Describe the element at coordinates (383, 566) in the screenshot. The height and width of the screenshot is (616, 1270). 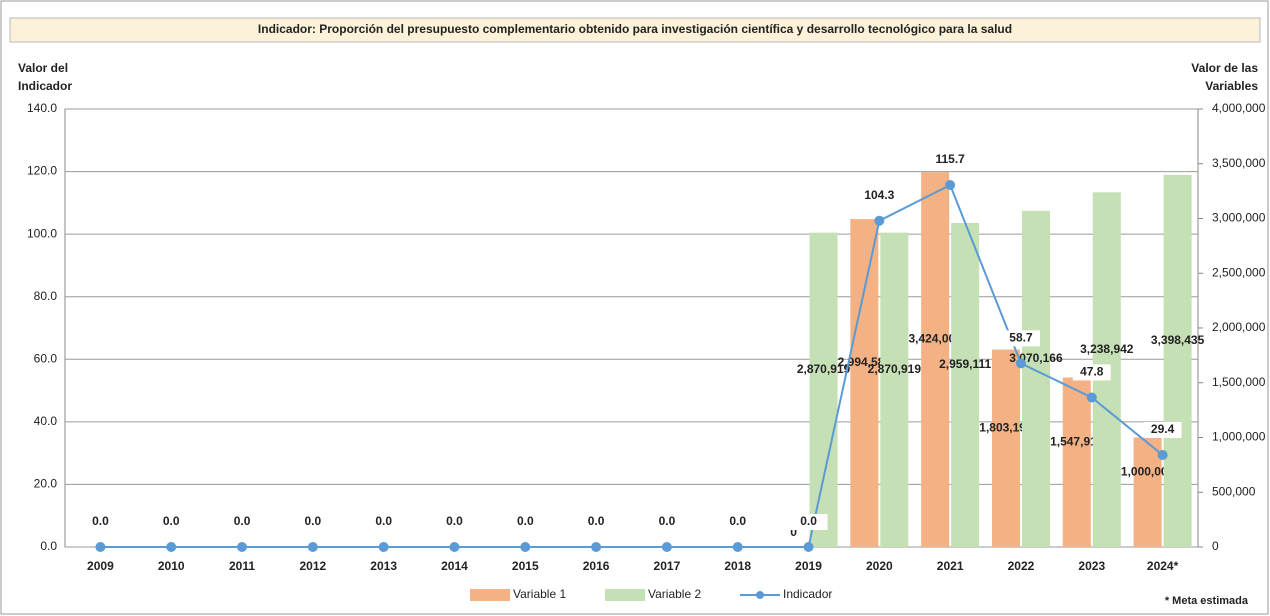
I see `x-tick-label: 2013` at that location.